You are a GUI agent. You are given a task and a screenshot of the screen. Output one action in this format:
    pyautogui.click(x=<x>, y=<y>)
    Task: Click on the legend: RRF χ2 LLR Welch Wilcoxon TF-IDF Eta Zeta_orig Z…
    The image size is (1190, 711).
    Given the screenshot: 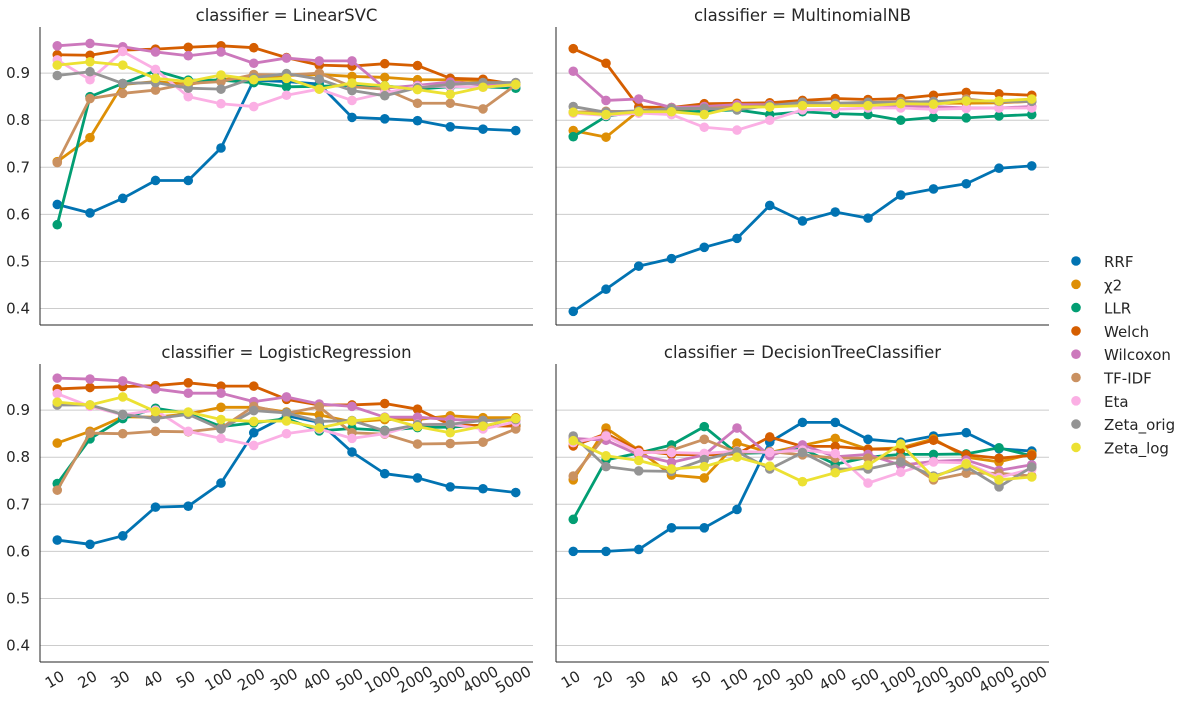 What is the action you would take?
    pyautogui.click(x=1123, y=355)
    